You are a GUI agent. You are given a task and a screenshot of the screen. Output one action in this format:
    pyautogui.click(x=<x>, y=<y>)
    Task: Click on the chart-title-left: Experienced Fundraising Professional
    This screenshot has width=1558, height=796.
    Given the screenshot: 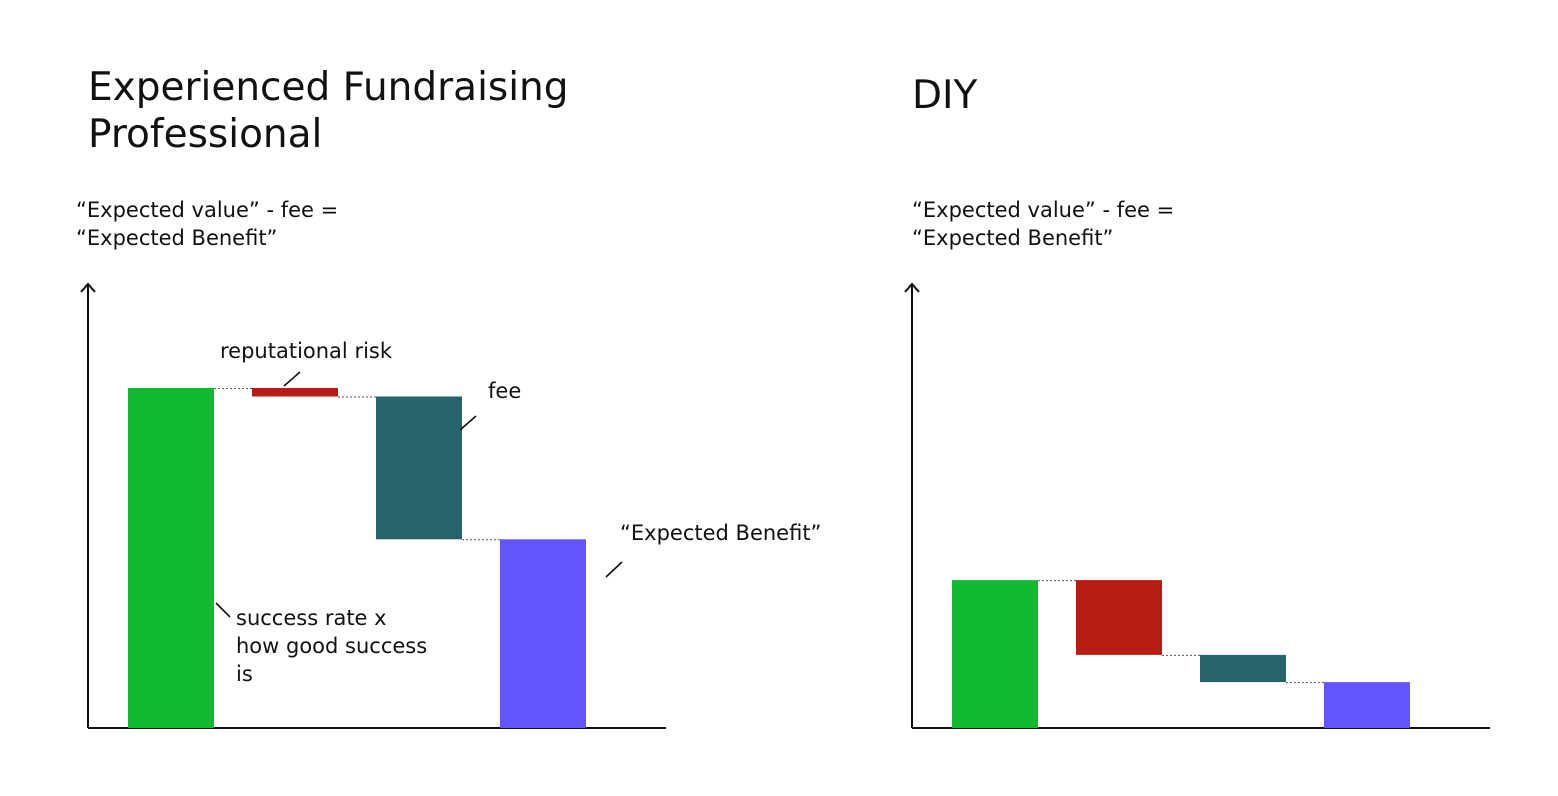 What is the action you would take?
    pyautogui.click(x=328, y=111)
    